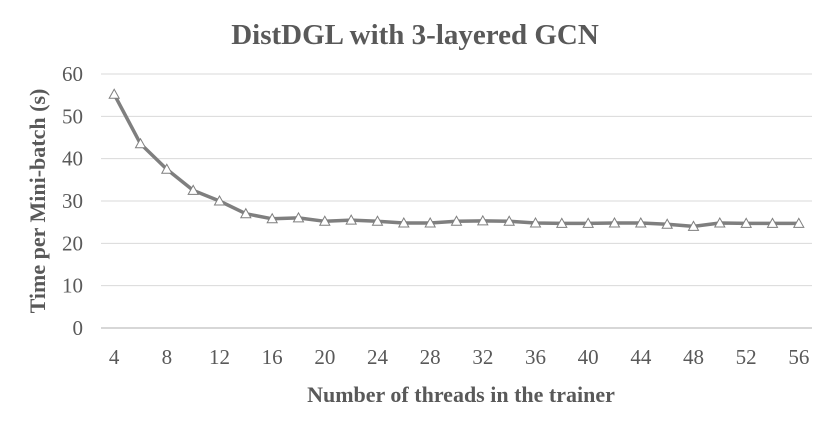 Image resolution: width=830 pixels, height=433 pixels. What do you see at coordinates (72, 159) in the screenshot?
I see `y-tick-label: 40` at bounding box center [72, 159].